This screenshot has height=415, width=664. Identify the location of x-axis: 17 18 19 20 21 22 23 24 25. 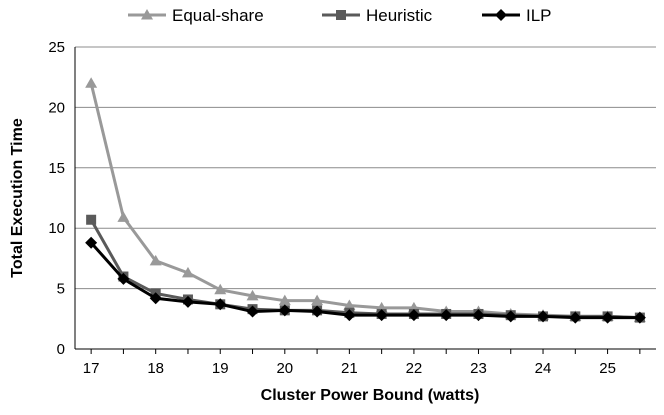
(365, 362).